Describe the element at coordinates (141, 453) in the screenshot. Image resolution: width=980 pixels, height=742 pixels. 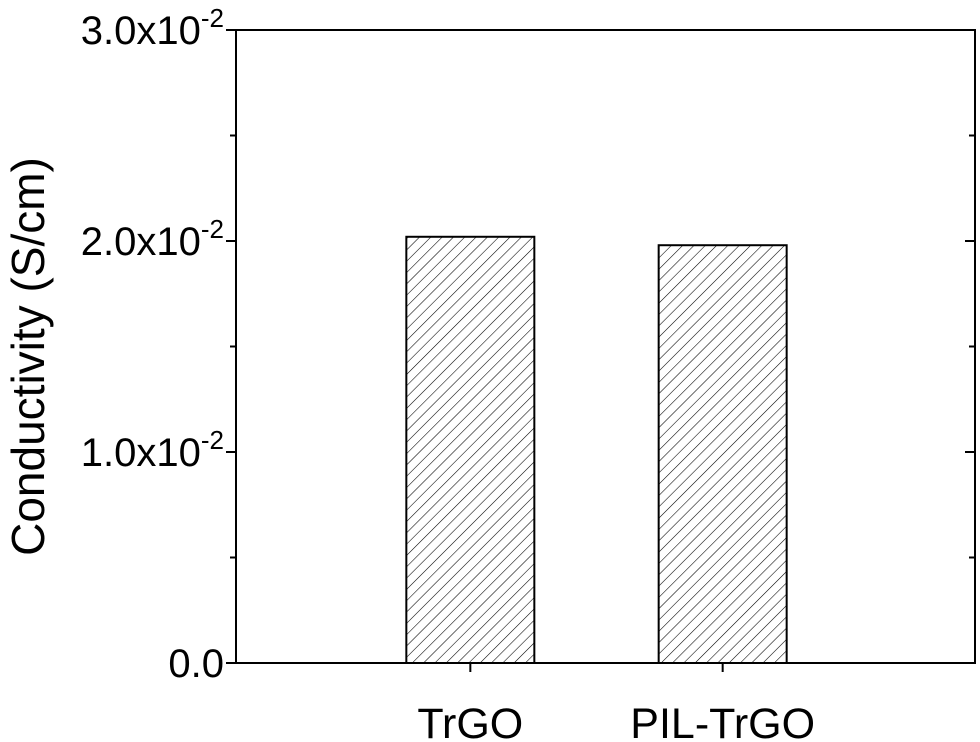
I see `y-tick-label-mantissa: 1.0x10` at that location.